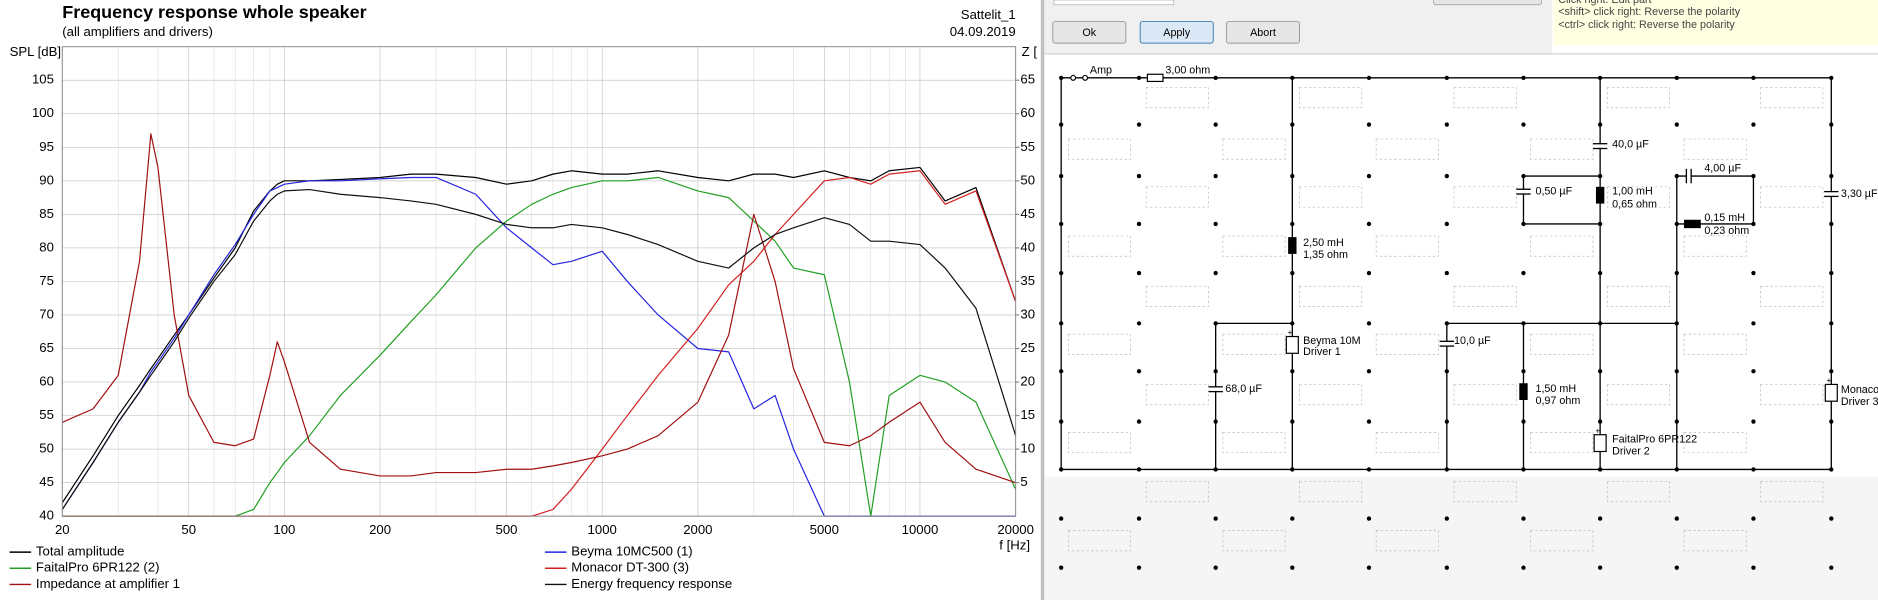 This screenshot has height=600, width=1878. I want to click on component-label: 0,15 mH, so click(1724, 218).